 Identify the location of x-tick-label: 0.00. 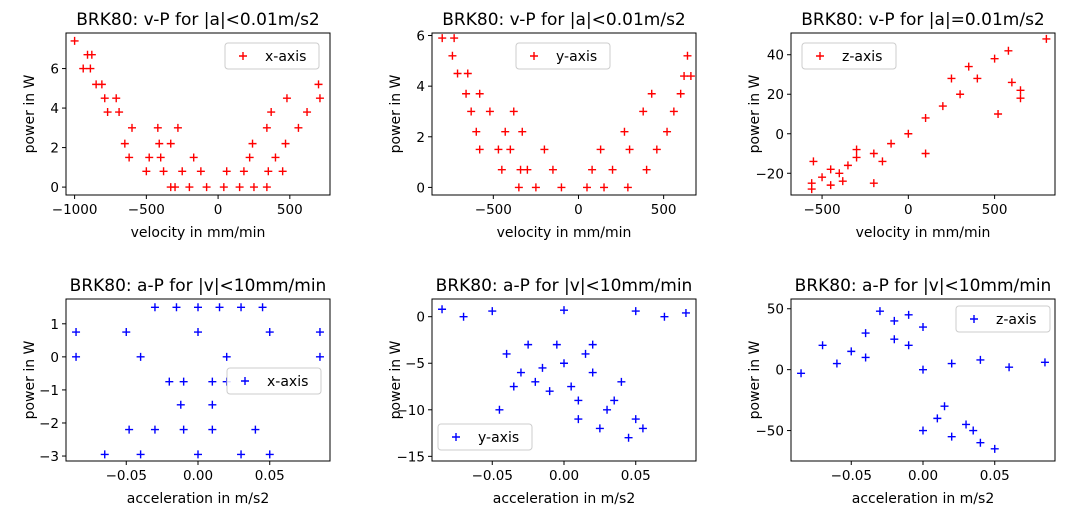
(564, 476).